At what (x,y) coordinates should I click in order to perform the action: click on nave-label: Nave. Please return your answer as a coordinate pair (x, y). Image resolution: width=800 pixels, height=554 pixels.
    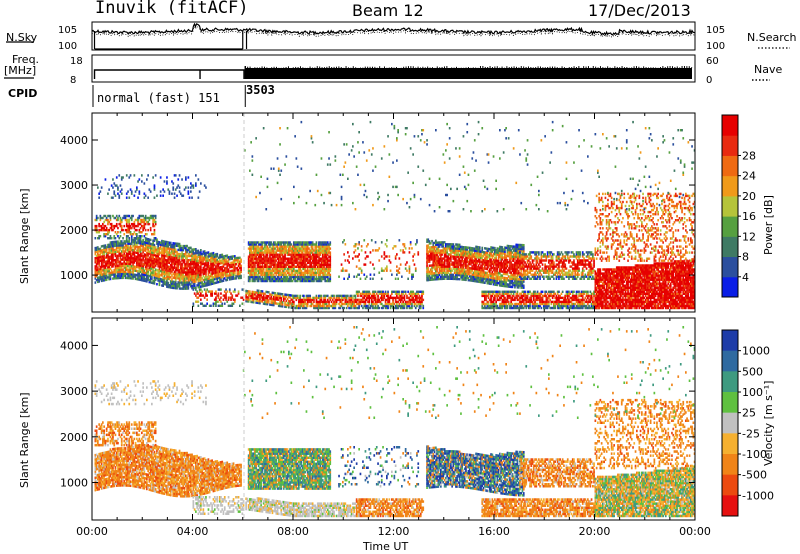
    Looking at the image, I should click on (768, 69).